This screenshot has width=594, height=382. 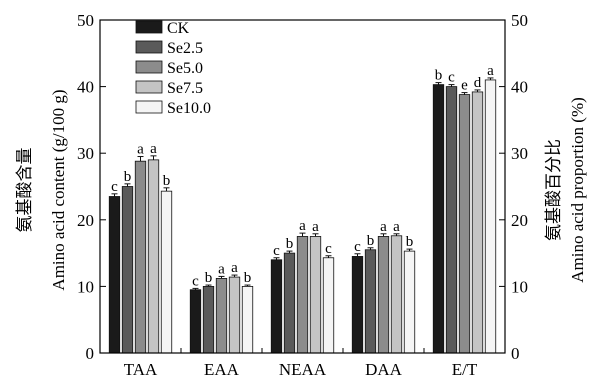 I want to click on bar-neaa-se75, so click(x=315, y=295).